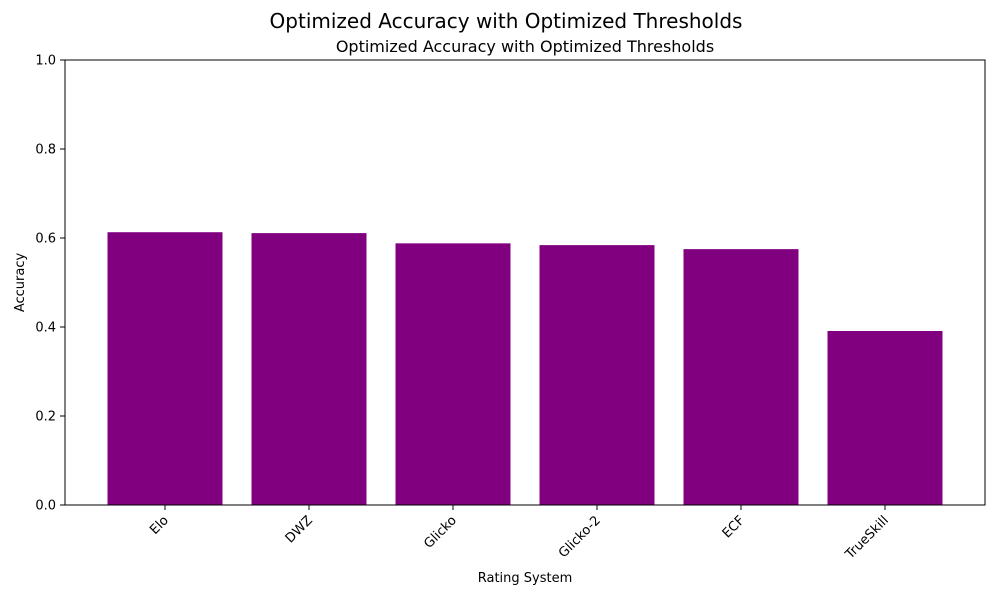 The width and height of the screenshot is (1000, 604). What do you see at coordinates (309, 369) in the screenshot?
I see `bar-dwz` at bounding box center [309, 369].